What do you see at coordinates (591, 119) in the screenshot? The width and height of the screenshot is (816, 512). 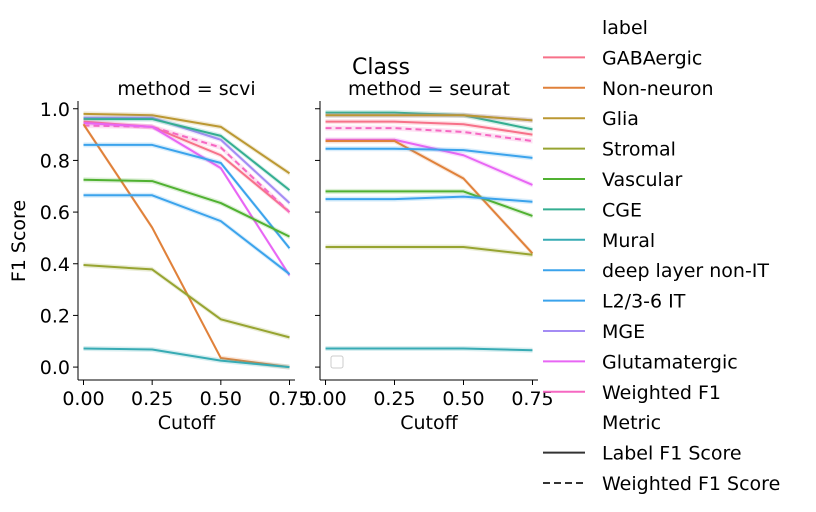 I see `legend-item-glia: Glia` at bounding box center [591, 119].